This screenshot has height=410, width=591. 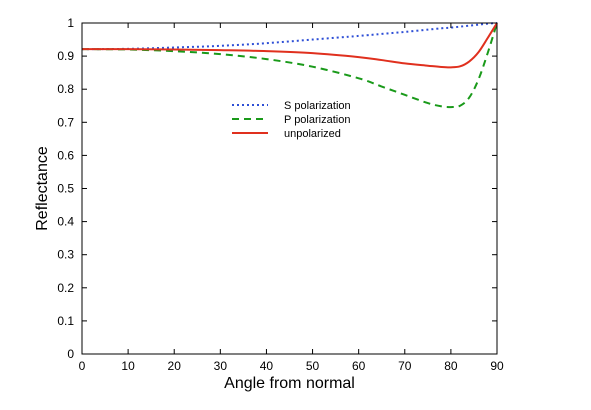 What do you see at coordinates (65, 321) in the screenshot?
I see `y-tick-label: 0.1` at bounding box center [65, 321].